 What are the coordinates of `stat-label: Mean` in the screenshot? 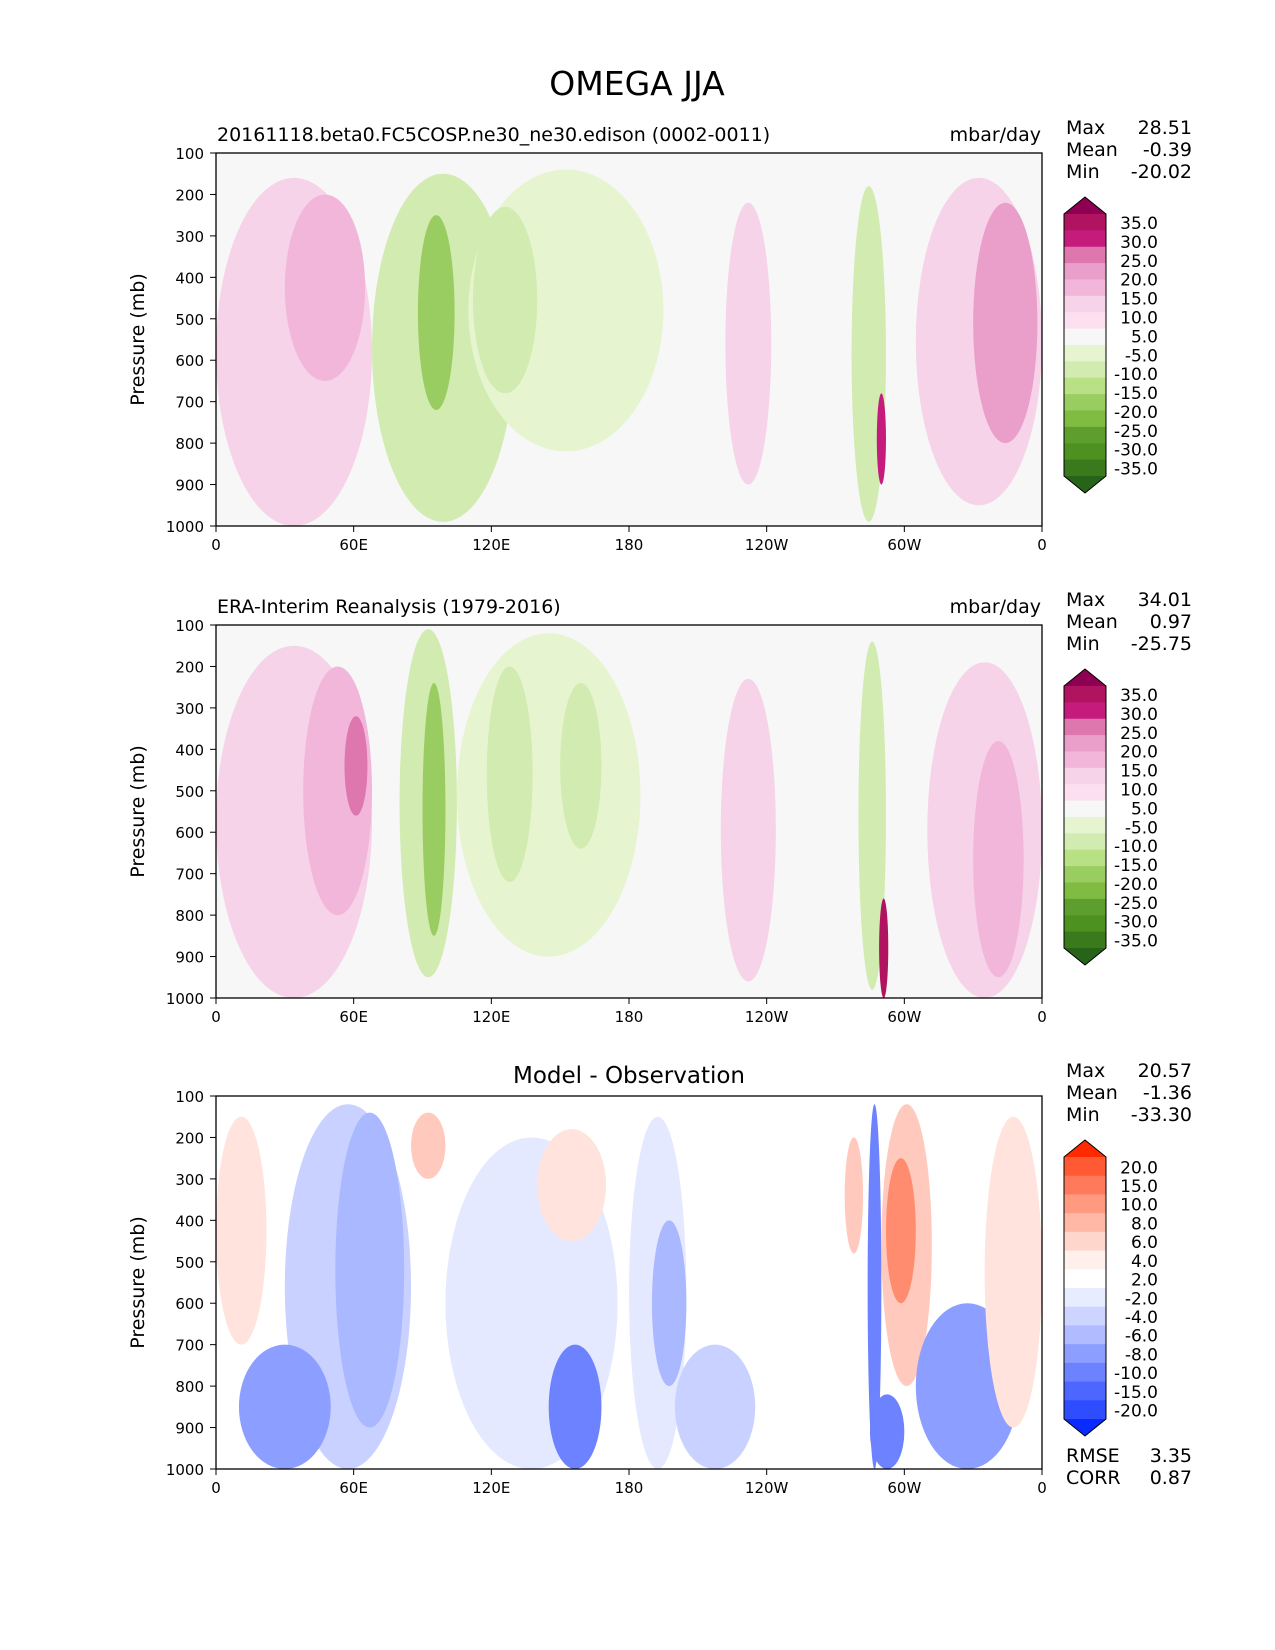 It's located at (1092, 150).